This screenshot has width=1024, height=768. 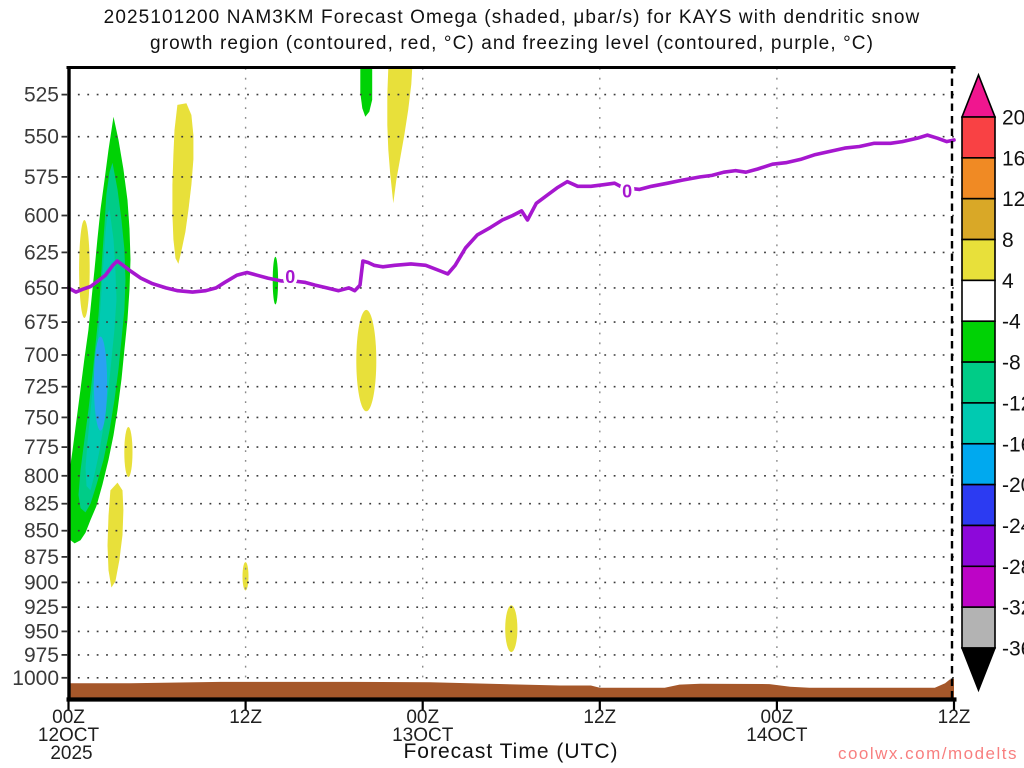 What do you see at coordinates (1013, 649) in the screenshot?
I see `colorbar-tick-label: -36` at bounding box center [1013, 649].